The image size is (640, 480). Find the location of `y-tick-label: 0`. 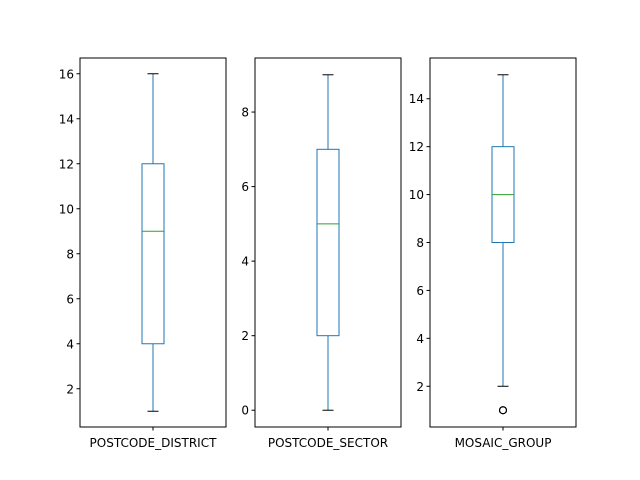

y-tick-label: 0 is located at coordinates (245, 411).